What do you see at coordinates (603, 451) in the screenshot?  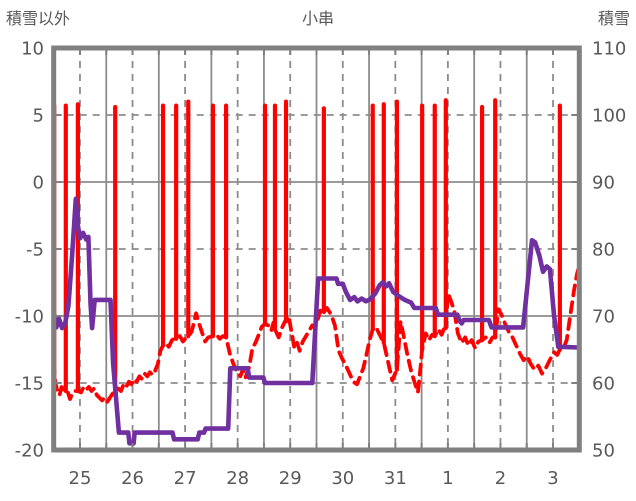 I see `right-axis-tick: 50` at bounding box center [603, 451].